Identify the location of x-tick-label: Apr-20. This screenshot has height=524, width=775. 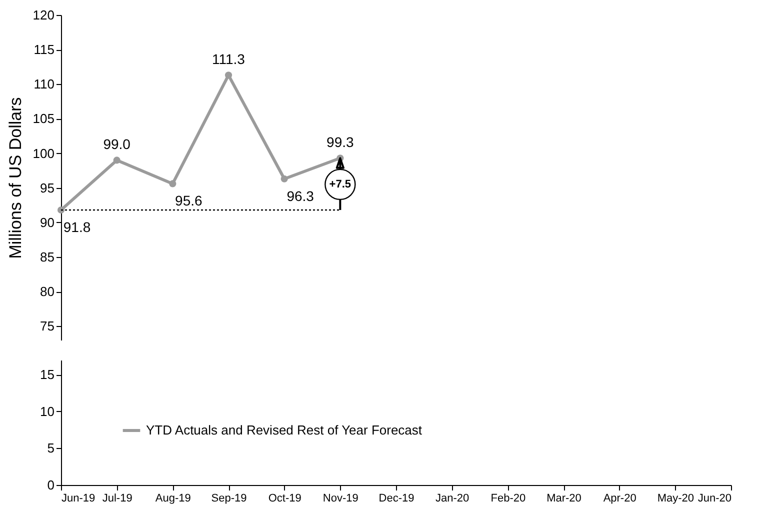
(619, 498).